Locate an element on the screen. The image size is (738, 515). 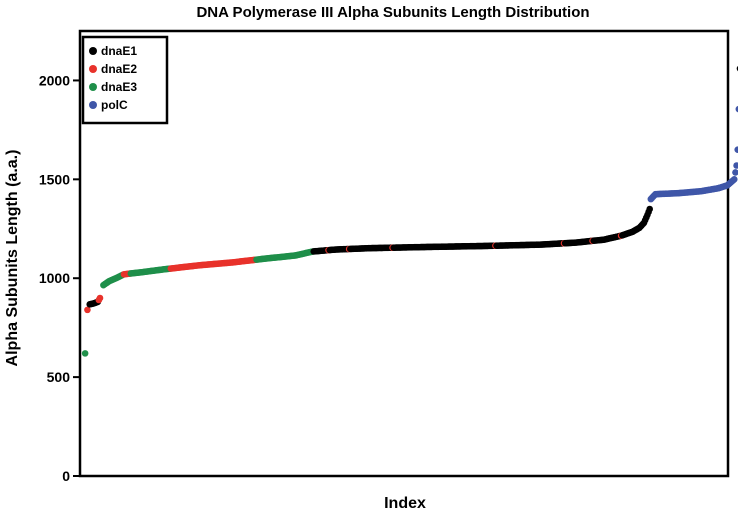
y-axis-ticks: 0 500 1000 1500 2000 is located at coordinates (59, 278).